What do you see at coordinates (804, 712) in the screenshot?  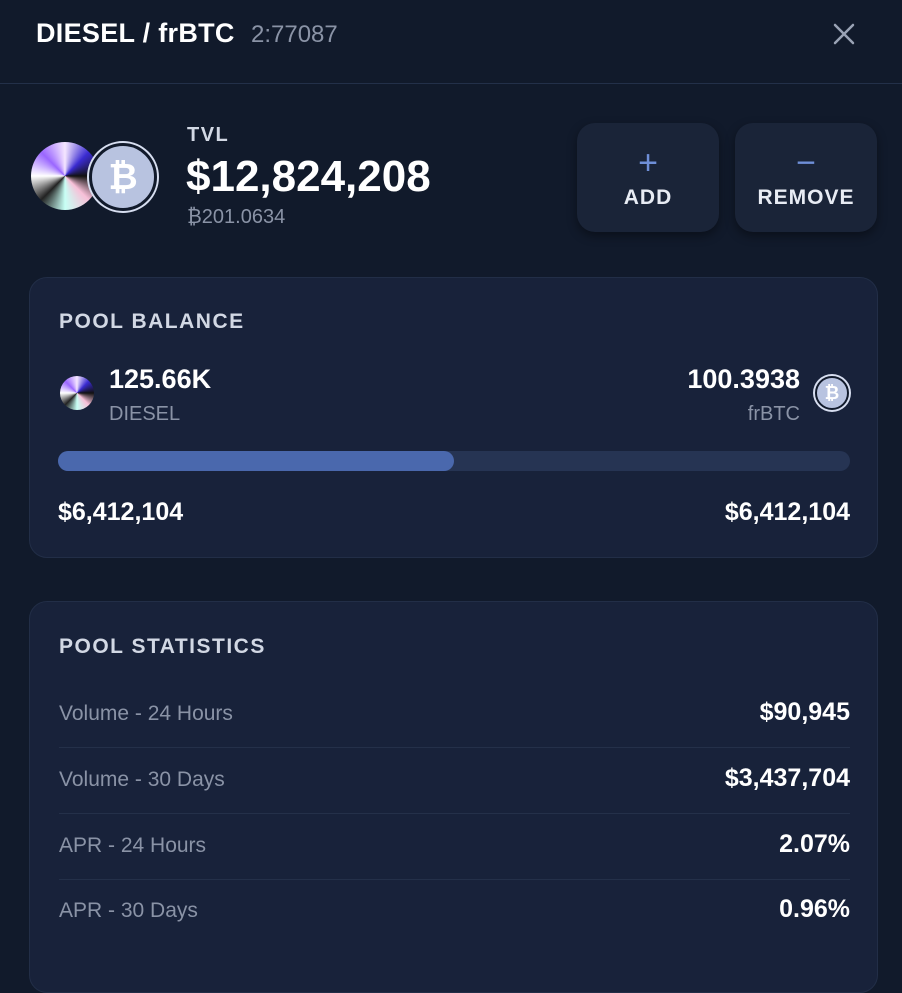 I see `stat-value: $90,945` at bounding box center [804, 712].